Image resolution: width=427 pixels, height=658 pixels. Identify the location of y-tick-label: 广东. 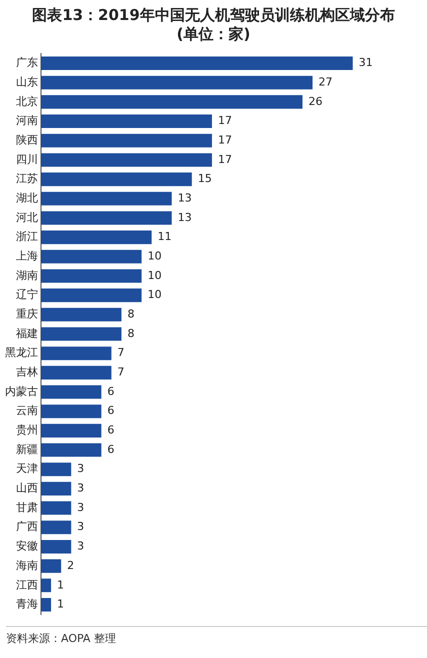
(27, 63).